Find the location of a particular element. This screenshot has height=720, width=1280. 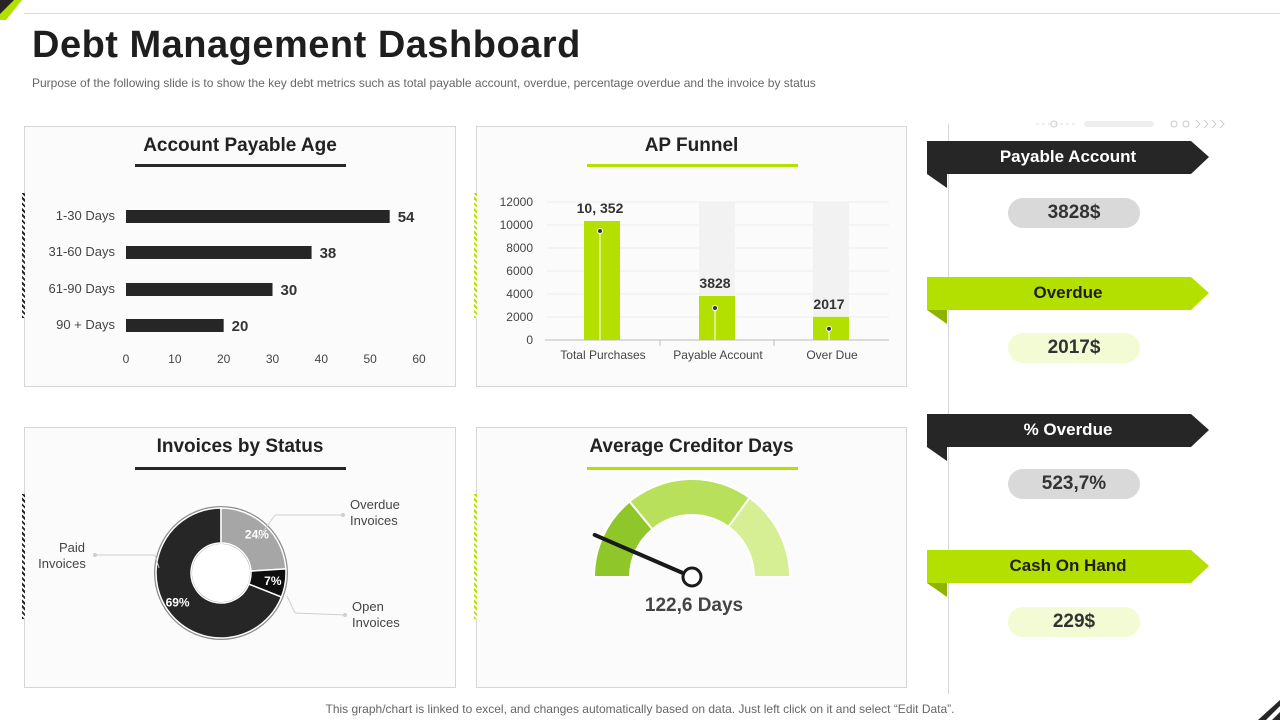

x-tick-label: 0 is located at coordinates (126, 359).